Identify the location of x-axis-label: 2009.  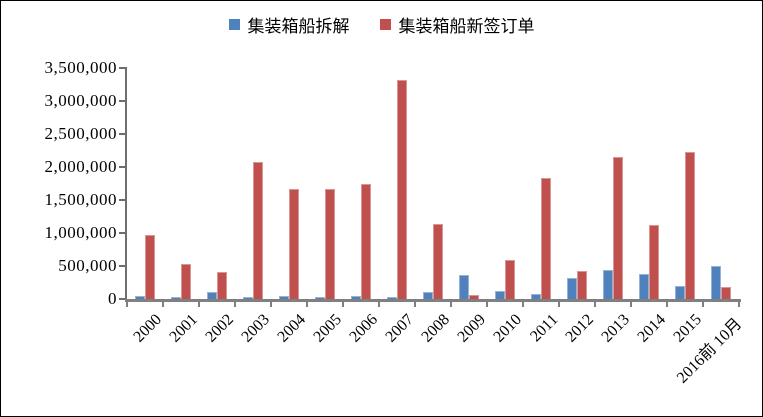
(472, 328).